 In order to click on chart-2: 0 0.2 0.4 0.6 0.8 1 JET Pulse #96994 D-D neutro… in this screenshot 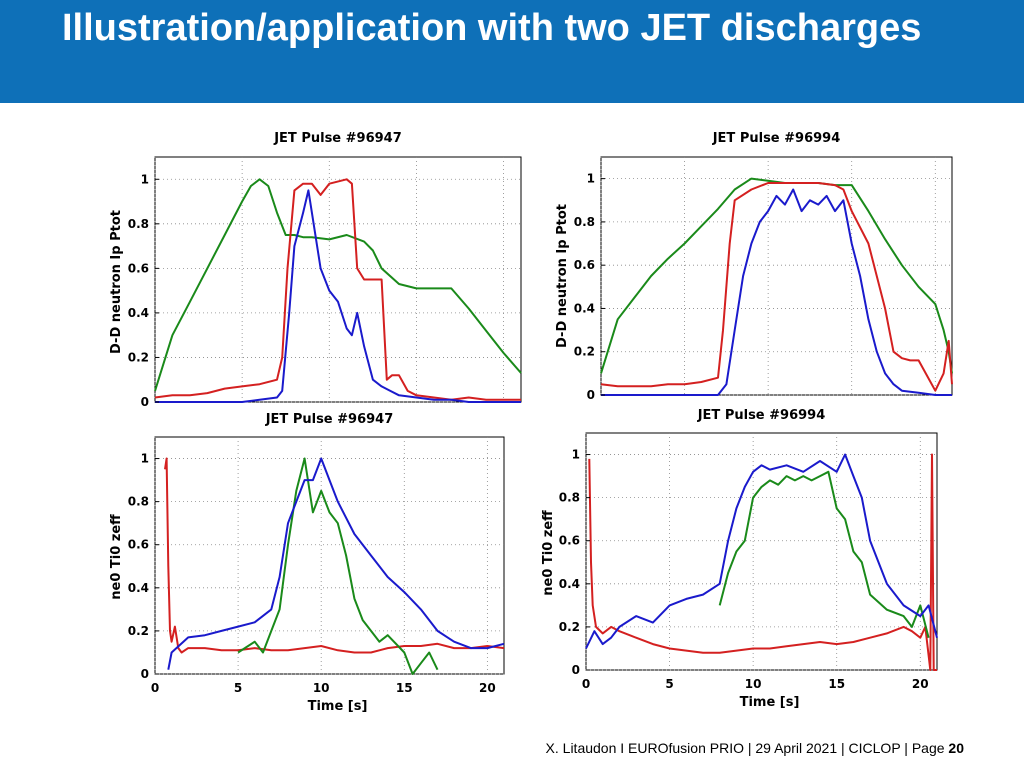, I will do `click(754, 266)`.